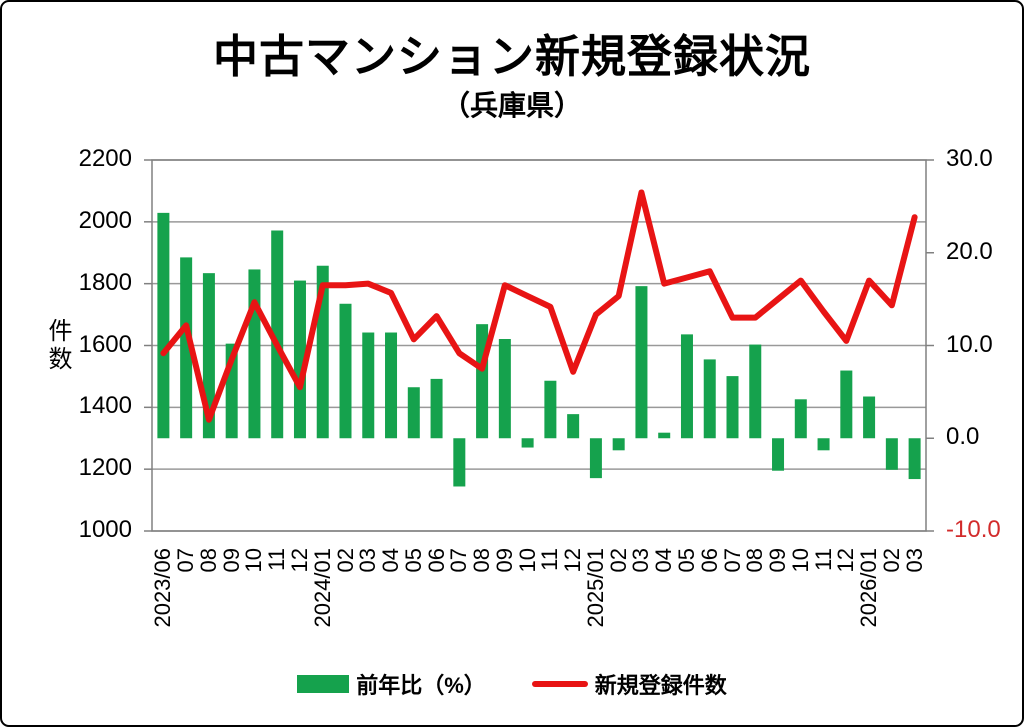 This screenshot has height=727, width=1024. What do you see at coordinates (512, 684) in the screenshot?
I see `legend: 前年比（%） 新規登録件数` at bounding box center [512, 684].